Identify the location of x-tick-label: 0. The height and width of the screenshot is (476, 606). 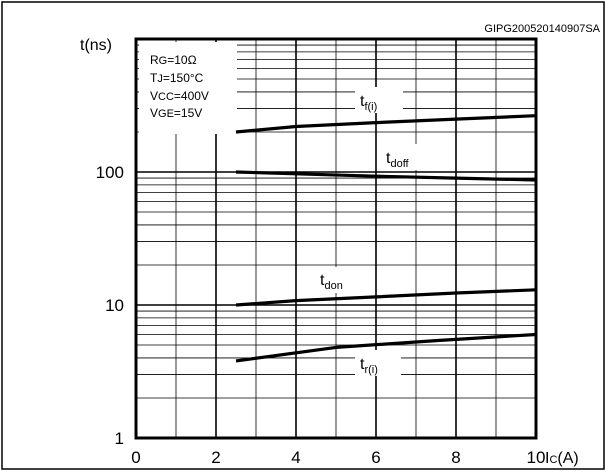
(135, 457).